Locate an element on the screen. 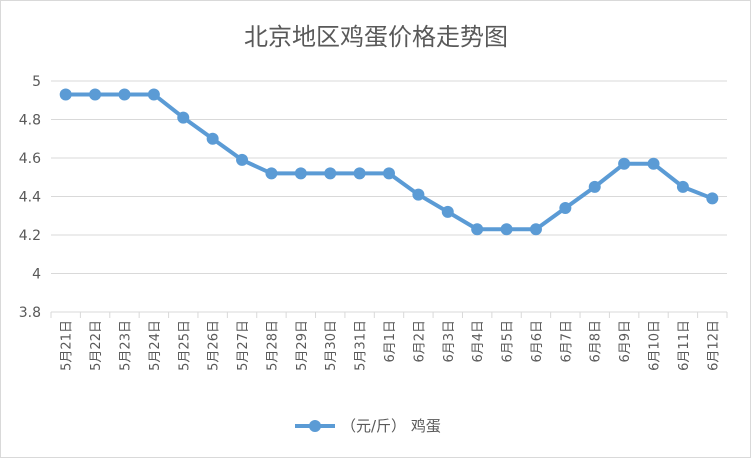  y-tick-label: 4.6 is located at coordinates (30, 159).